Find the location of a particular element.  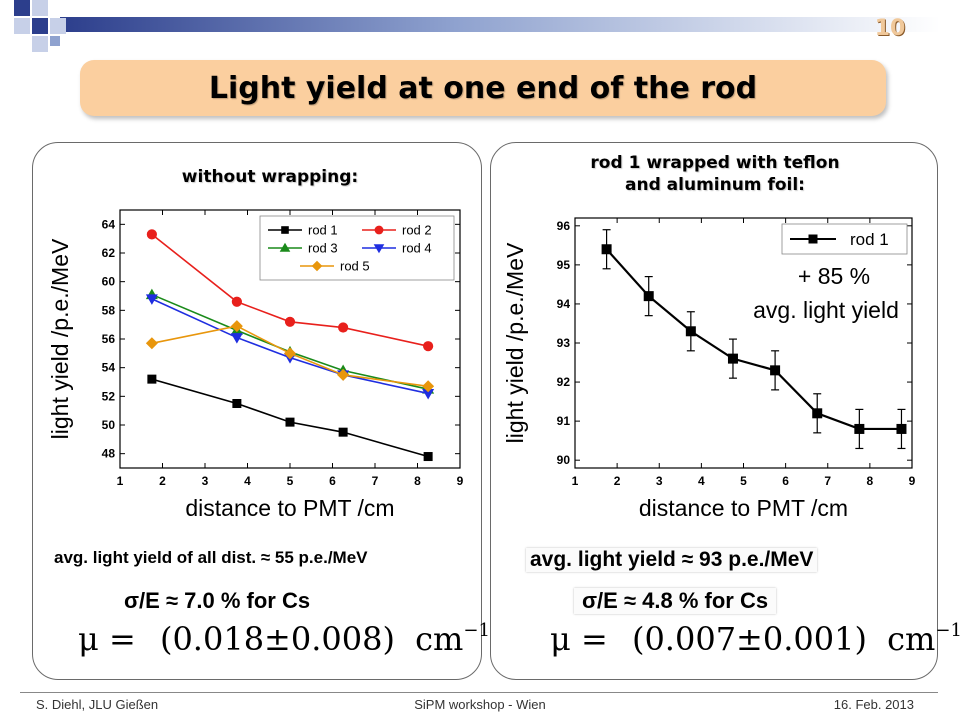

x-tick-label: 7 is located at coordinates (375, 481).